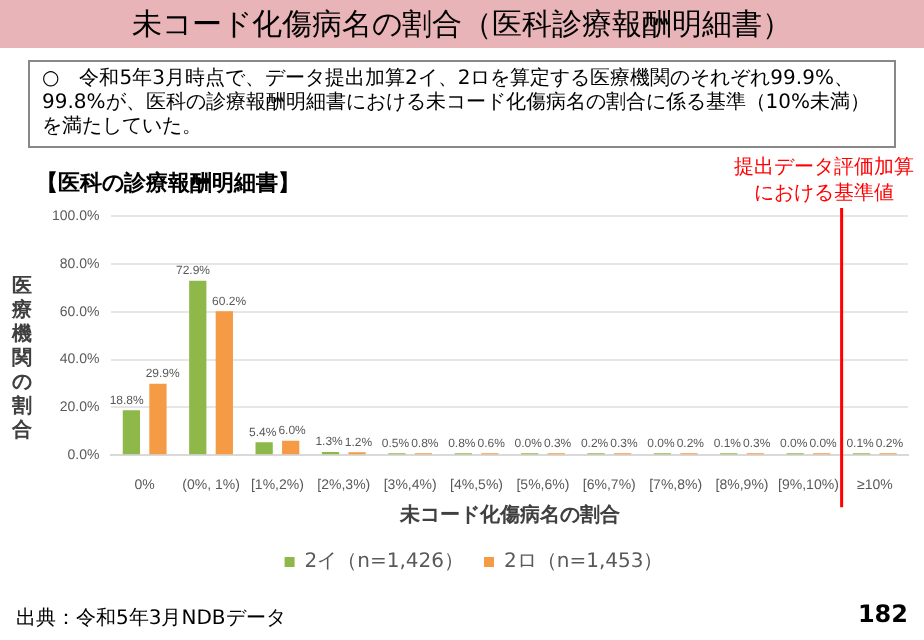 This screenshot has width=924, height=640. What do you see at coordinates (384, 562) in the screenshot?
I see `legend-label: 2イ（n=1,426）` at bounding box center [384, 562].